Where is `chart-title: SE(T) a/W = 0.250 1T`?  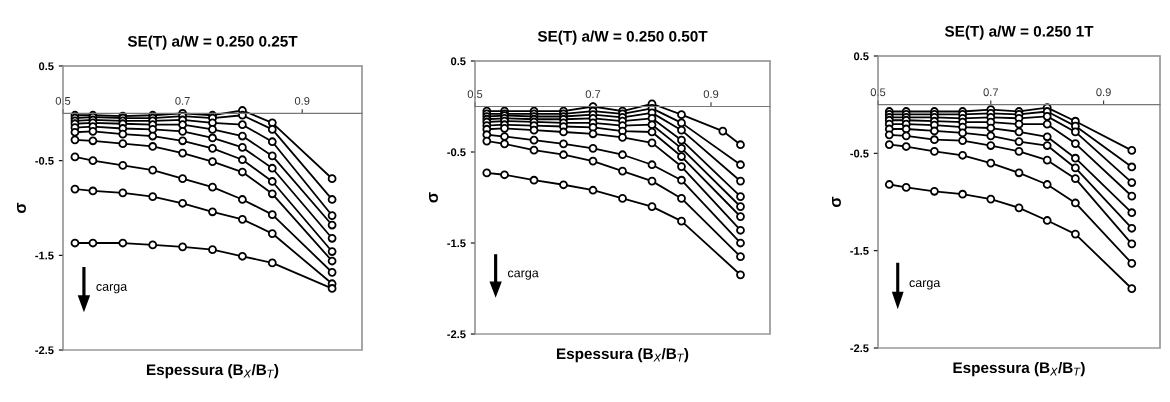
chart-title: SE(T) a/W = 0.250 1T is located at coordinates (1019, 32).